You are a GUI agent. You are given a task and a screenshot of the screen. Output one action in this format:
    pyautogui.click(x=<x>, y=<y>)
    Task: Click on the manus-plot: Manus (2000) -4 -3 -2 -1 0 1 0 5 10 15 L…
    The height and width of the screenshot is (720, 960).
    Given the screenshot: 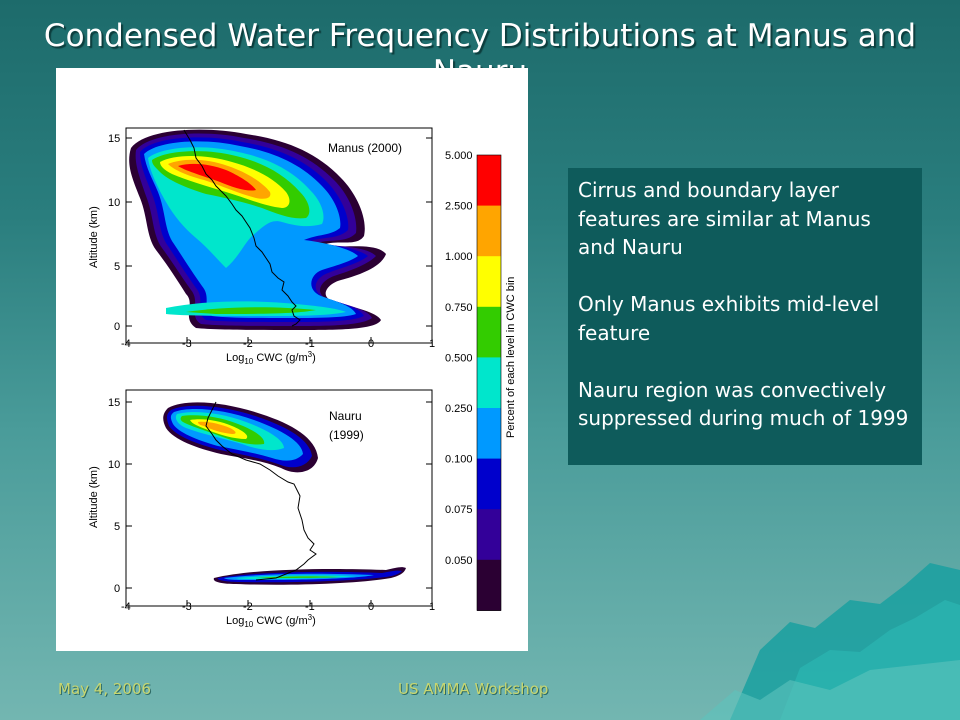 What is the action you would take?
    pyautogui.click(x=261, y=246)
    